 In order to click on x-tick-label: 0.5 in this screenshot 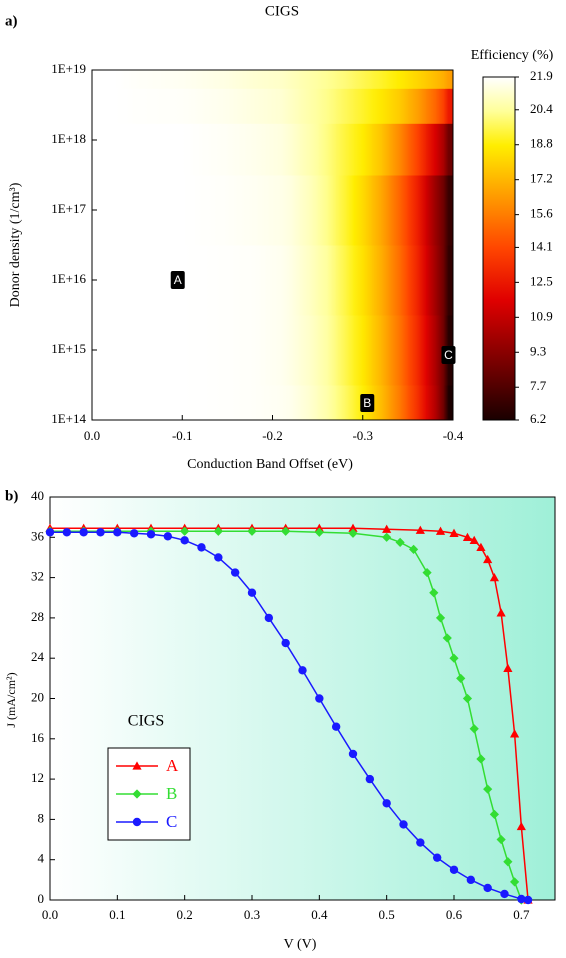, I will do `click(387, 914)`.